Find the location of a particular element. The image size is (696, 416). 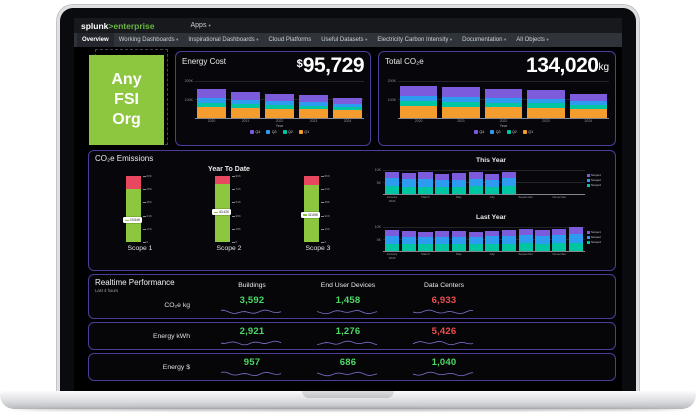

nav-item-inspirational-dashboards: Inspirational Dashboards ▾ is located at coordinates (223, 40).